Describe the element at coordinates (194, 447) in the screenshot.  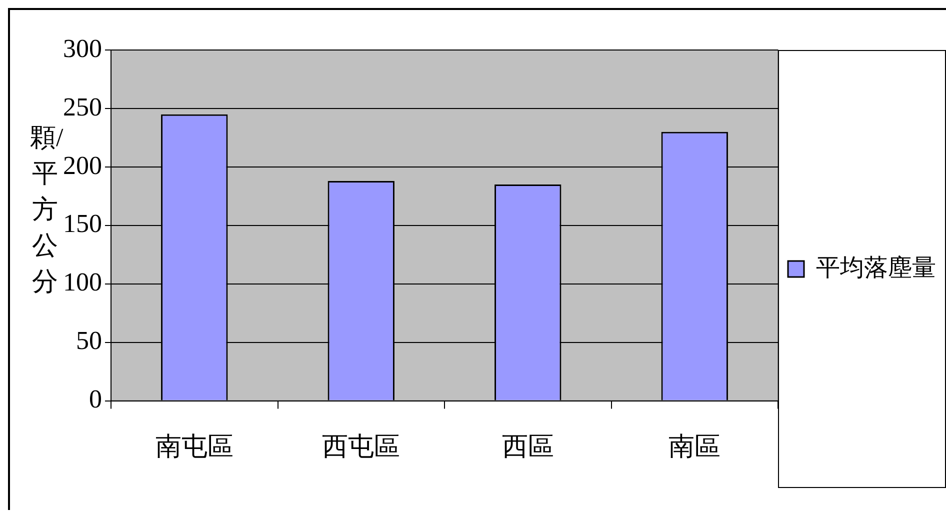
I see `x-tick-label: 南屯區` at that location.